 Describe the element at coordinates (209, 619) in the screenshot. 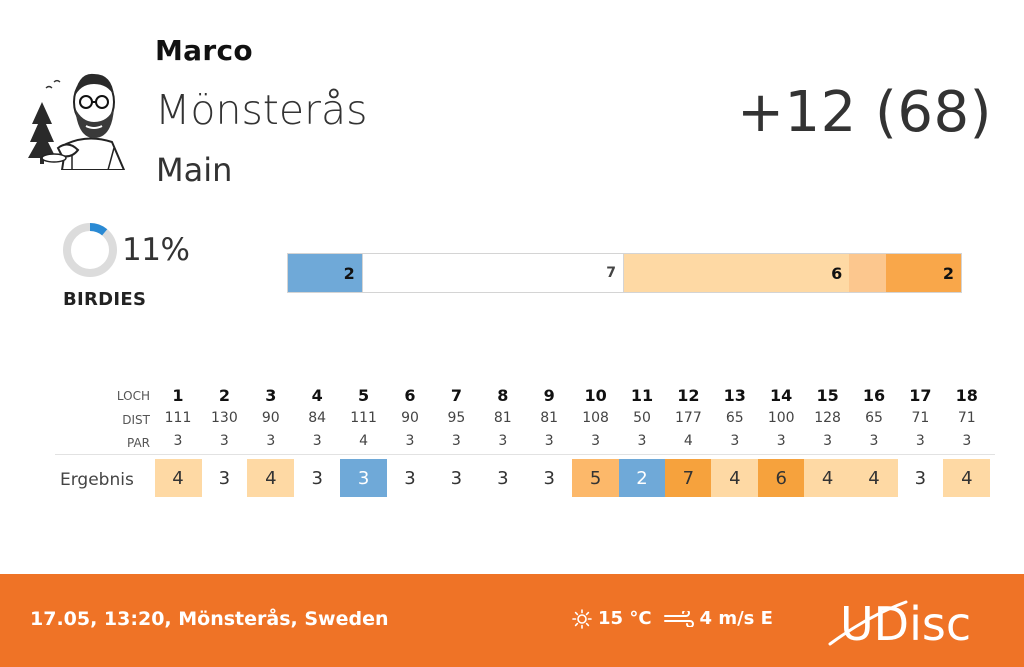

I see `round-info: 17.05, 13:20, Mönsterås, Sweden` at that location.